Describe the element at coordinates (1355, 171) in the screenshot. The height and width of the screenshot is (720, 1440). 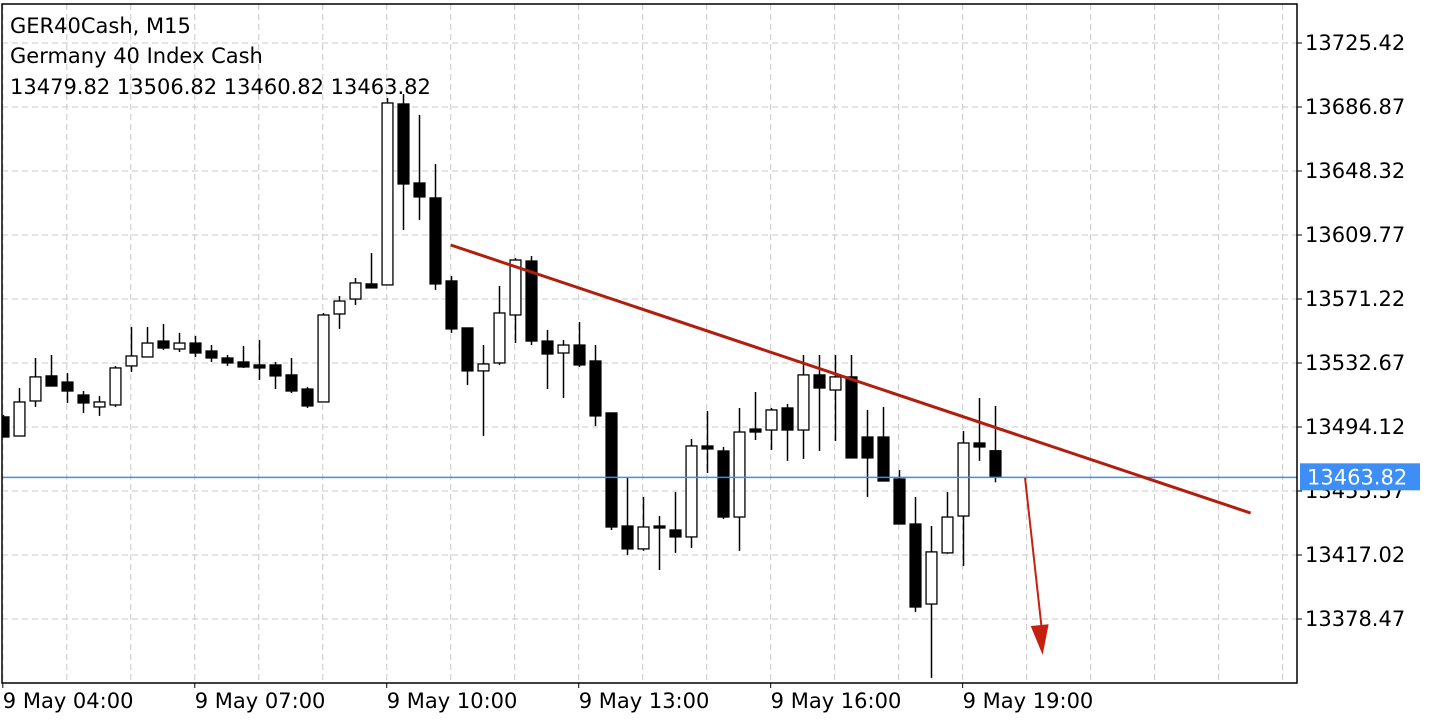
I see `y-tick-label: 13648.32` at that location.